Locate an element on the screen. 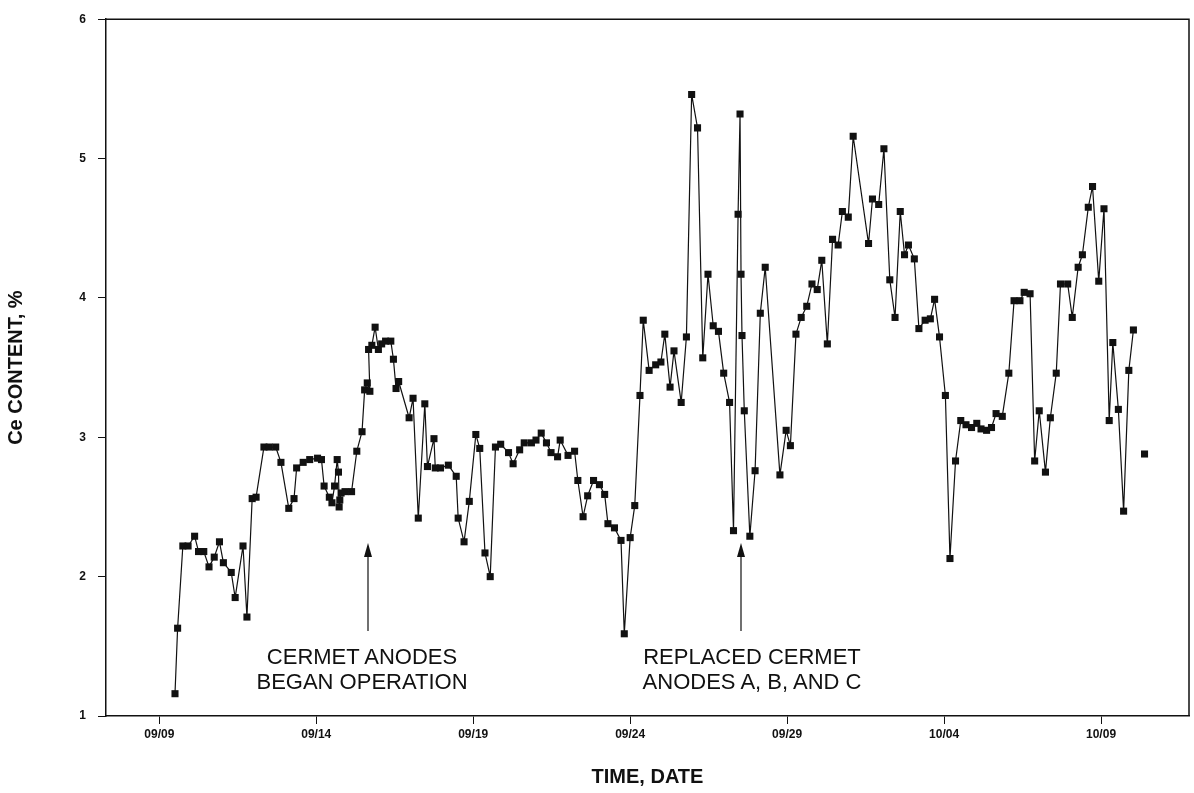  annotation: CERMET ANODES BEGAN OPERATION is located at coordinates (362, 669).